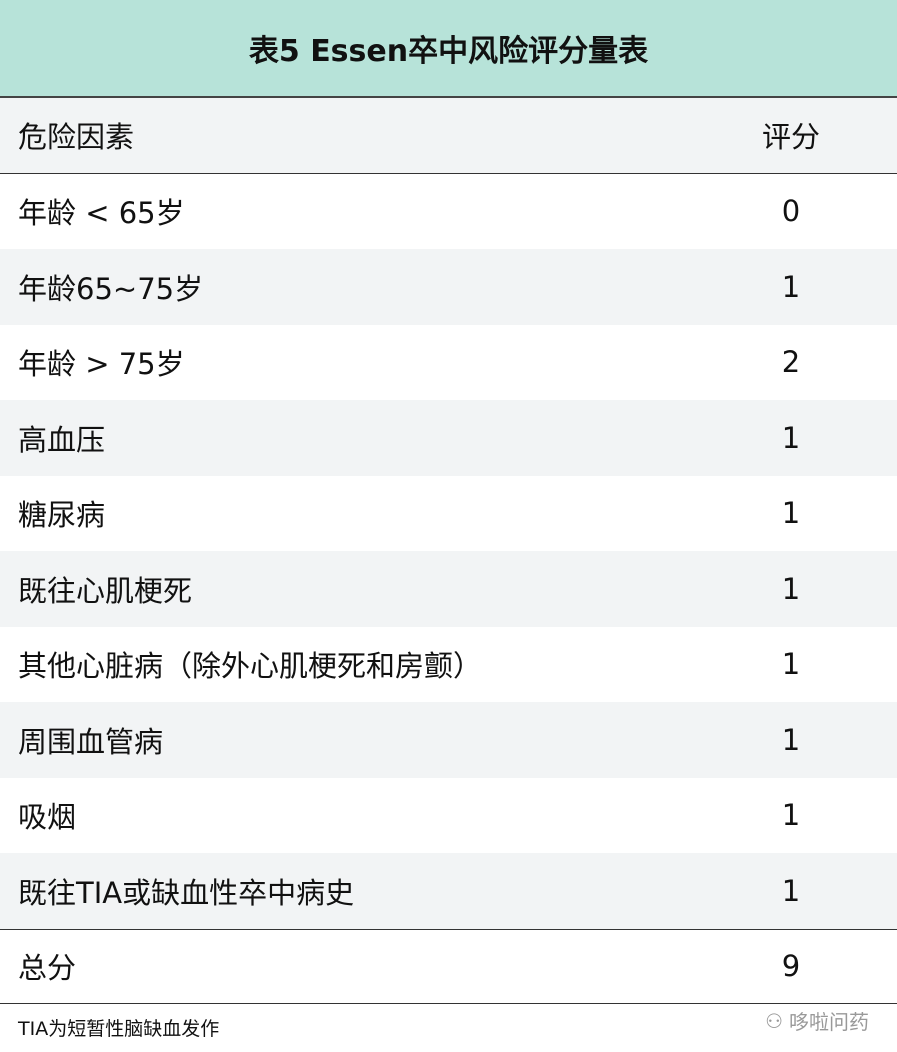  I want to click on table-row: 吸烟 1, so click(448, 816).